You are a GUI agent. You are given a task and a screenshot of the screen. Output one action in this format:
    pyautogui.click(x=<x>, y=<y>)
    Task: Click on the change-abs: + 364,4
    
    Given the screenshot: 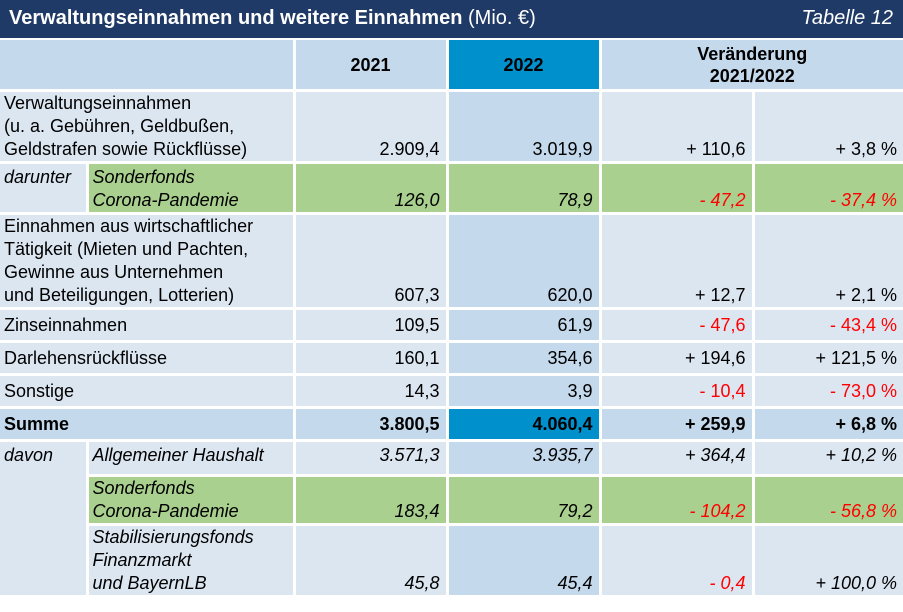 What is the action you would take?
    pyautogui.click(x=677, y=458)
    